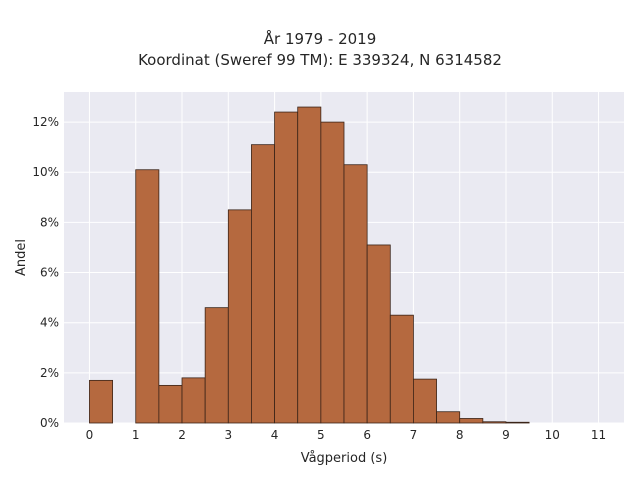 This screenshot has height=480, width=640. What do you see at coordinates (49, 373) in the screenshot?
I see `y-tick-label: 2%` at bounding box center [49, 373].